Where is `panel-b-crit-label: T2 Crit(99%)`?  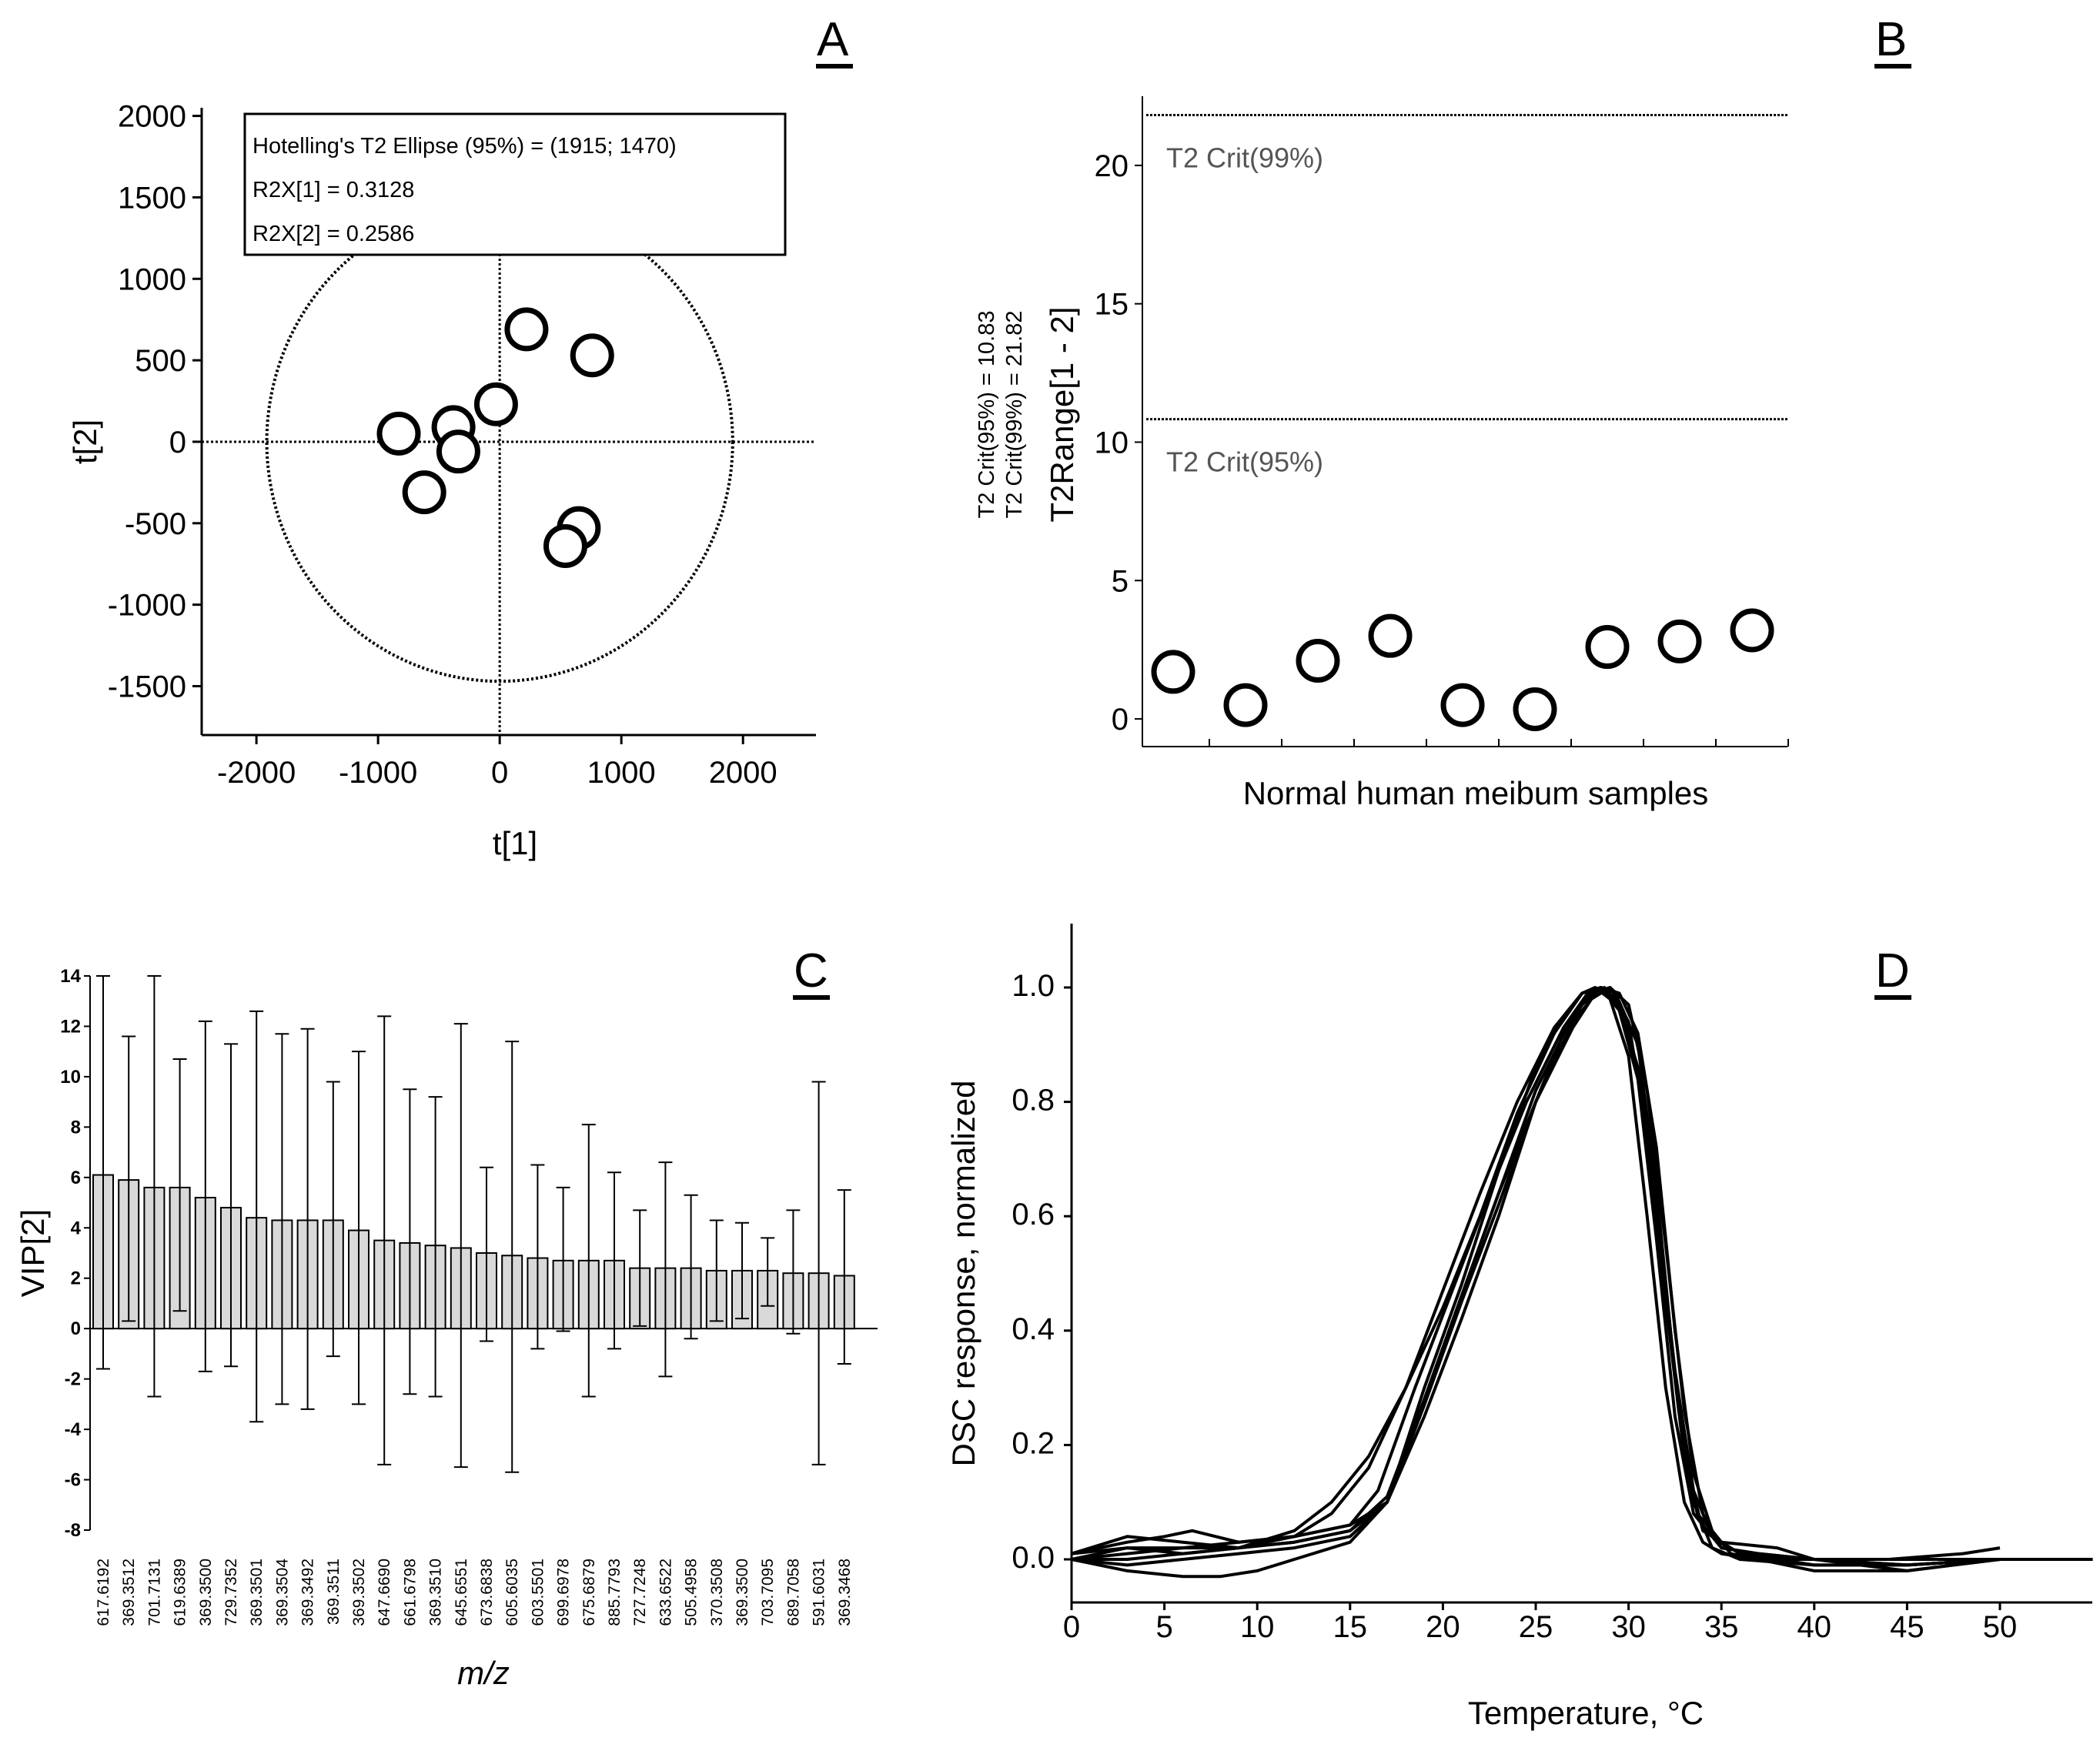
panel-b-crit-label: T2 Crit(99%) is located at coordinates (1244, 157).